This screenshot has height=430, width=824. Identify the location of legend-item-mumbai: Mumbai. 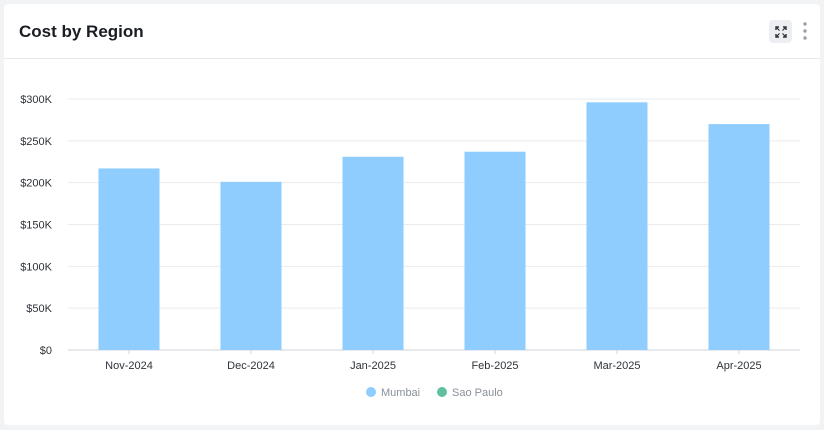
(393, 393).